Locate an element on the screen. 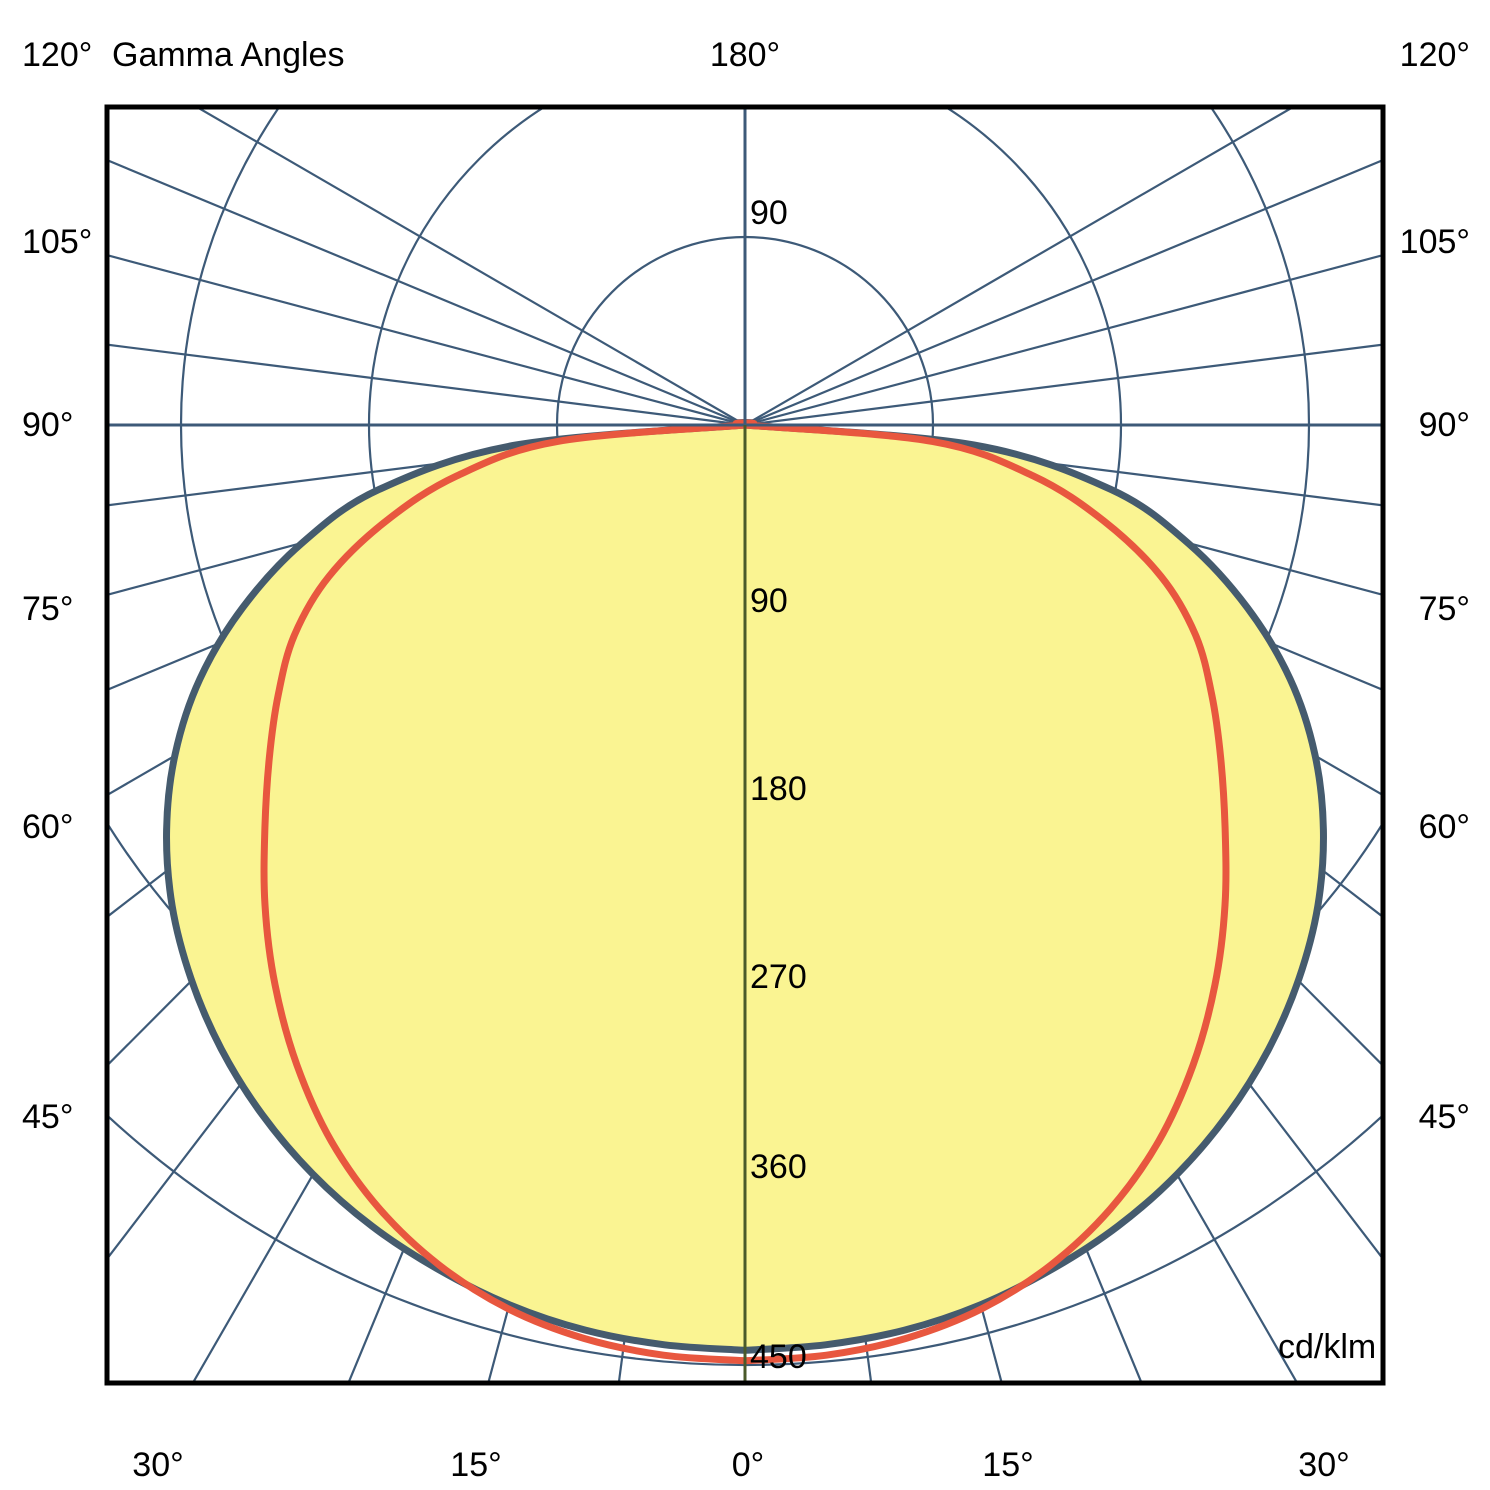 The image size is (1490, 1490). unit-label: cd/klm is located at coordinates (1327, 1347).